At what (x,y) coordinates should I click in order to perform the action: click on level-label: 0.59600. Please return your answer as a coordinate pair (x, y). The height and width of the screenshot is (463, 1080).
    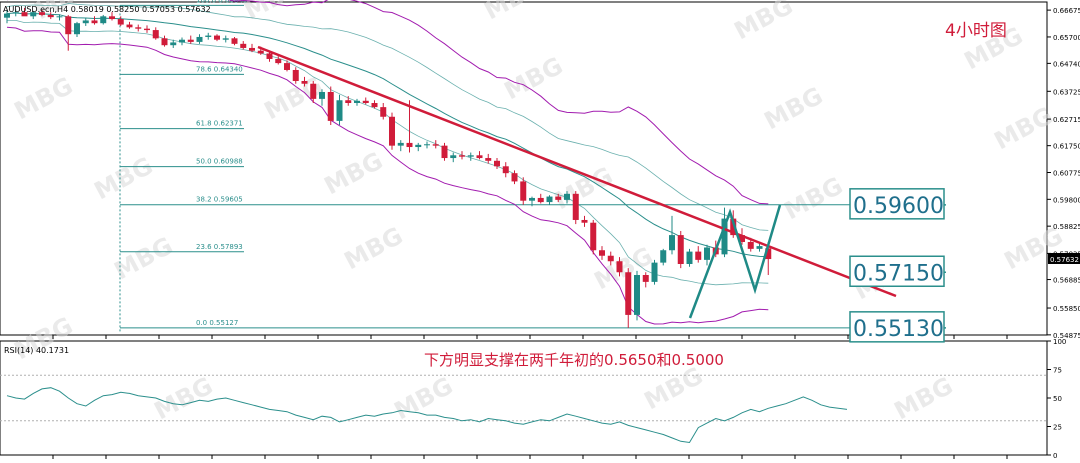
    Looking at the image, I should click on (898, 206).